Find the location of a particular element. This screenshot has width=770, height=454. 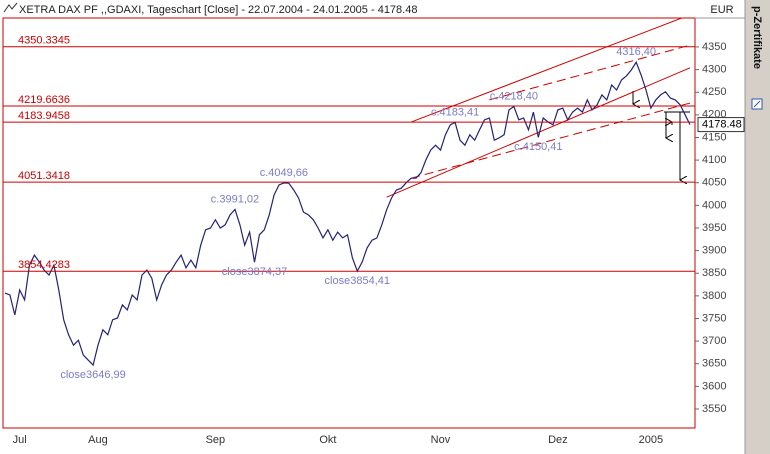

level-label: 4183.9458 is located at coordinates (44, 116).